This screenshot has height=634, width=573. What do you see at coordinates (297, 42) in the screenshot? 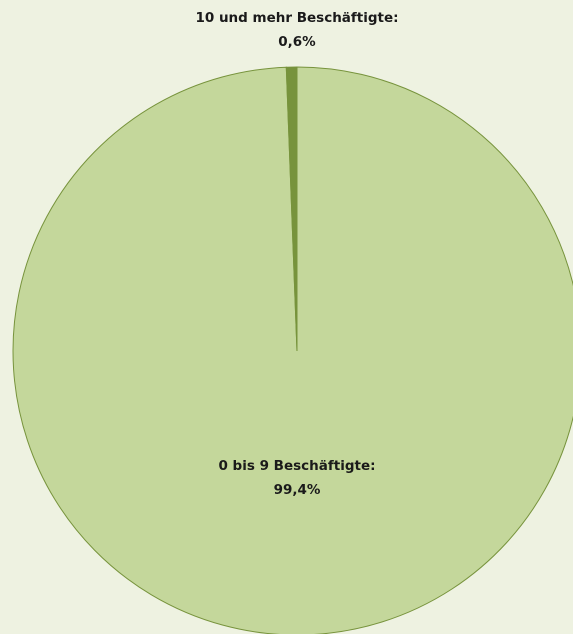
I see `slice-value-label: 0,6%` at bounding box center [297, 42].